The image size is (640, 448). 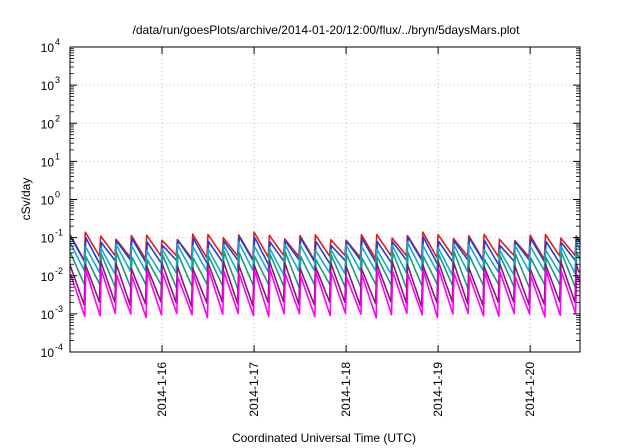 I want to click on y-tick-exponent: 2, so click(x=57, y=118).